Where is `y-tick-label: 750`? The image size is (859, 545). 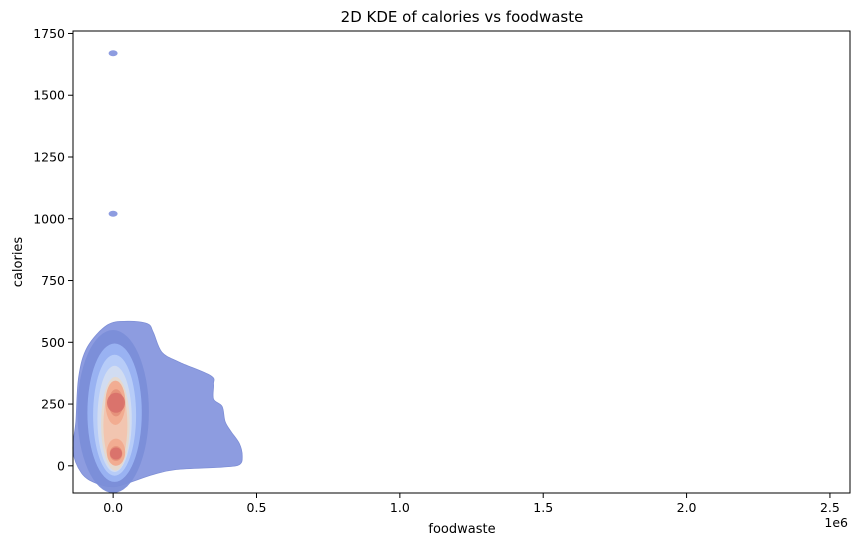 y-tick-label: 750 is located at coordinates (53, 280).